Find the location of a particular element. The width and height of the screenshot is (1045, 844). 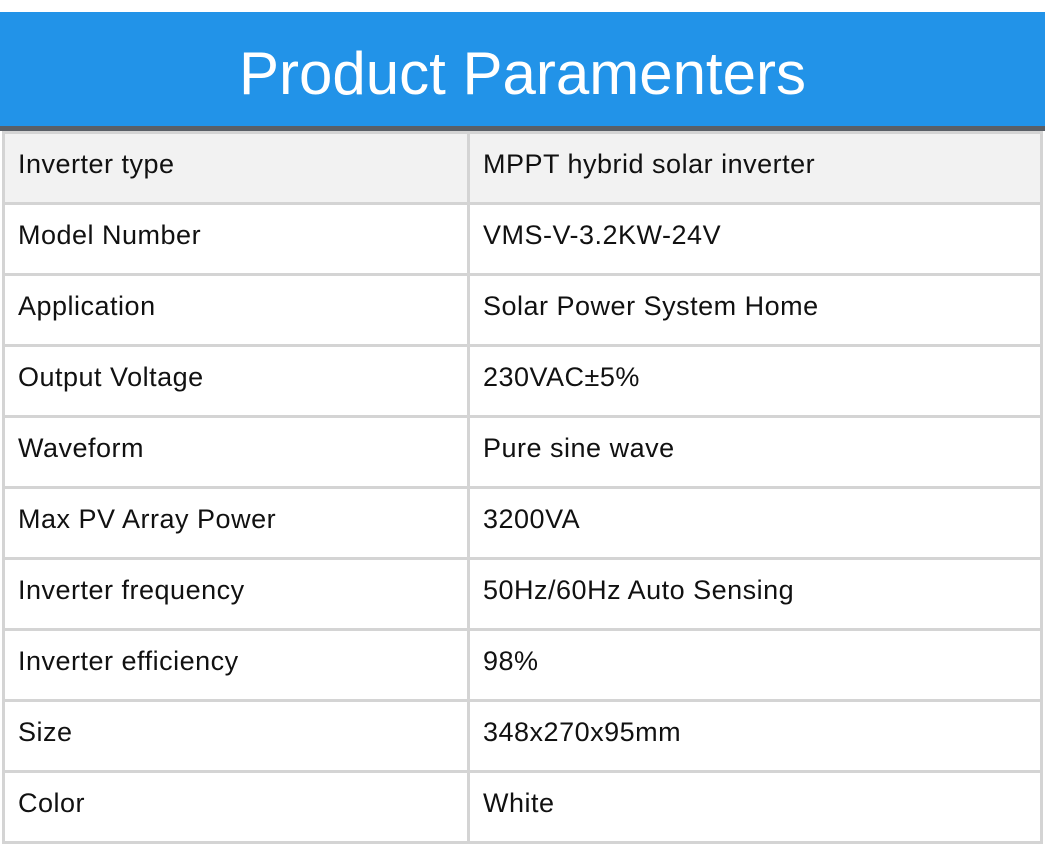

parameter-value: VMS-V-3.2KW-24V is located at coordinates (755, 239).